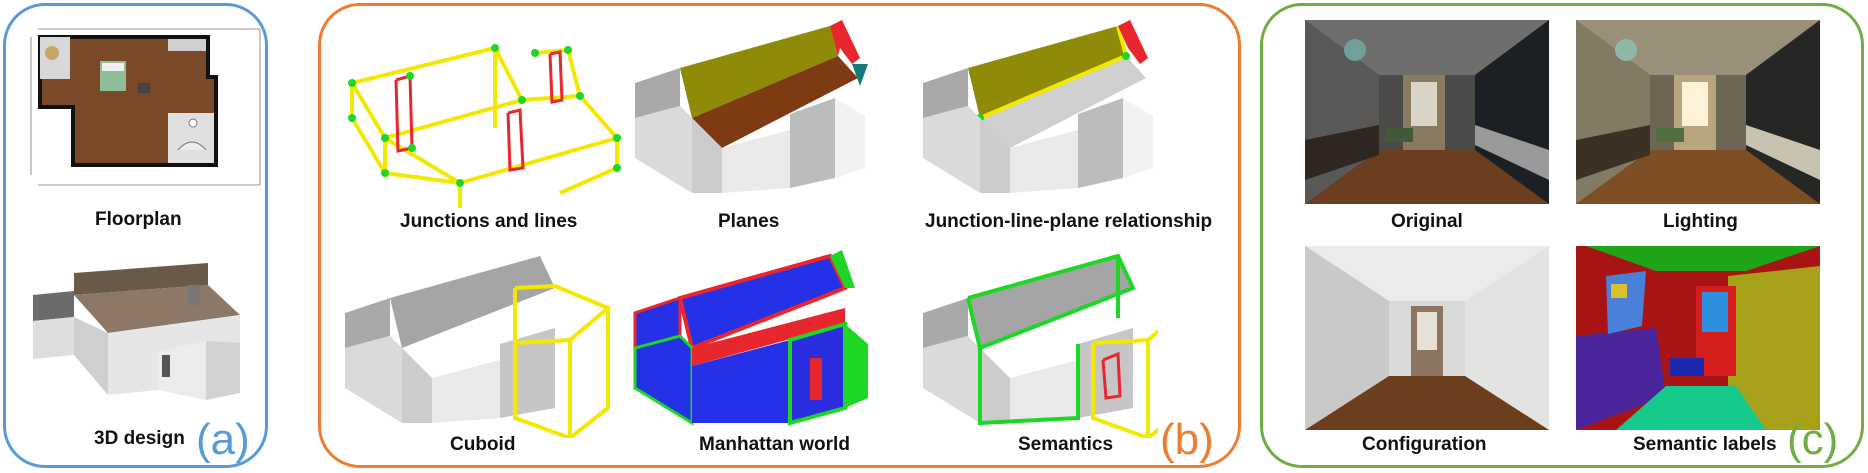 This screenshot has height=473, width=1868. What do you see at coordinates (774, 444) in the screenshot?
I see `caption-manhattan: Manhattan world` at bounding box center [774, 444].